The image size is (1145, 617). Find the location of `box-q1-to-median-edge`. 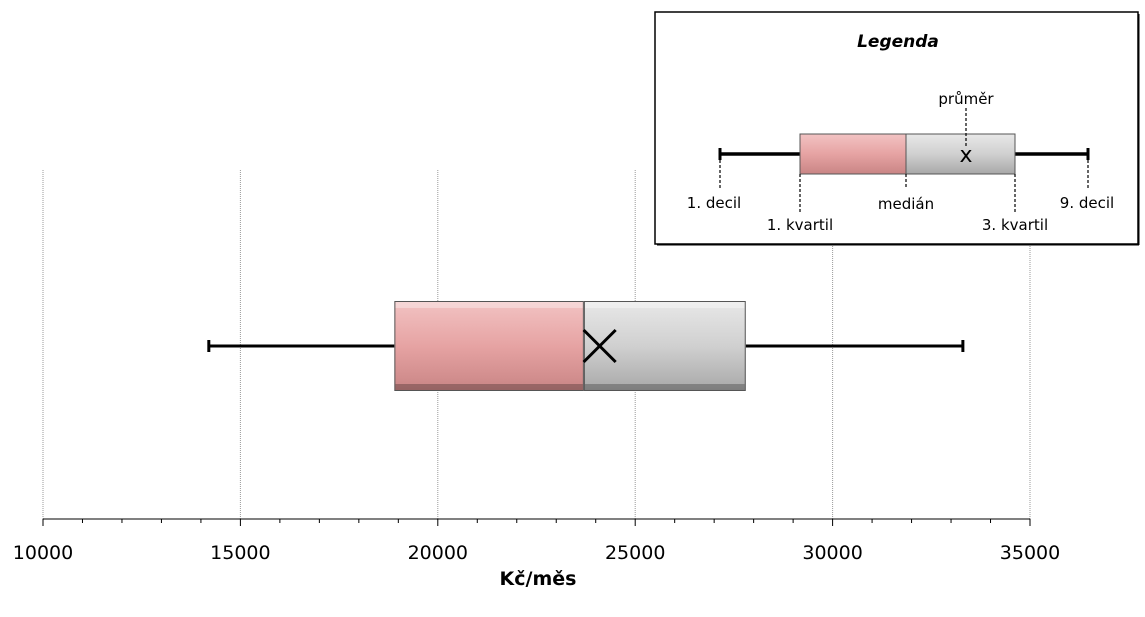

box-q1-to-median-edge is located at coordinates (489, 346).